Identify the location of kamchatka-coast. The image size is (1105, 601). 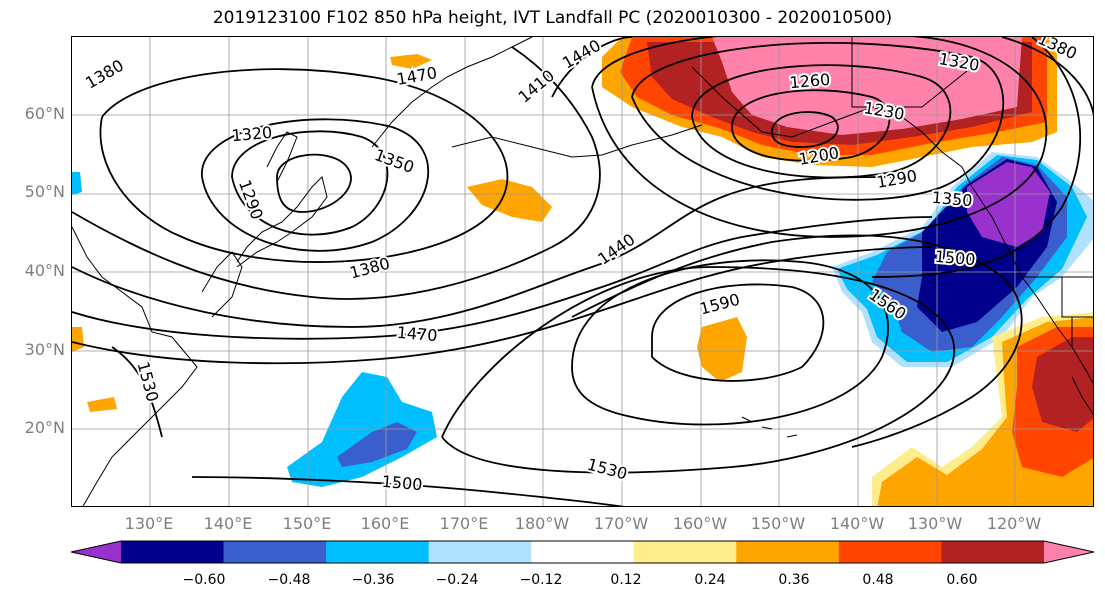
(452, 92).